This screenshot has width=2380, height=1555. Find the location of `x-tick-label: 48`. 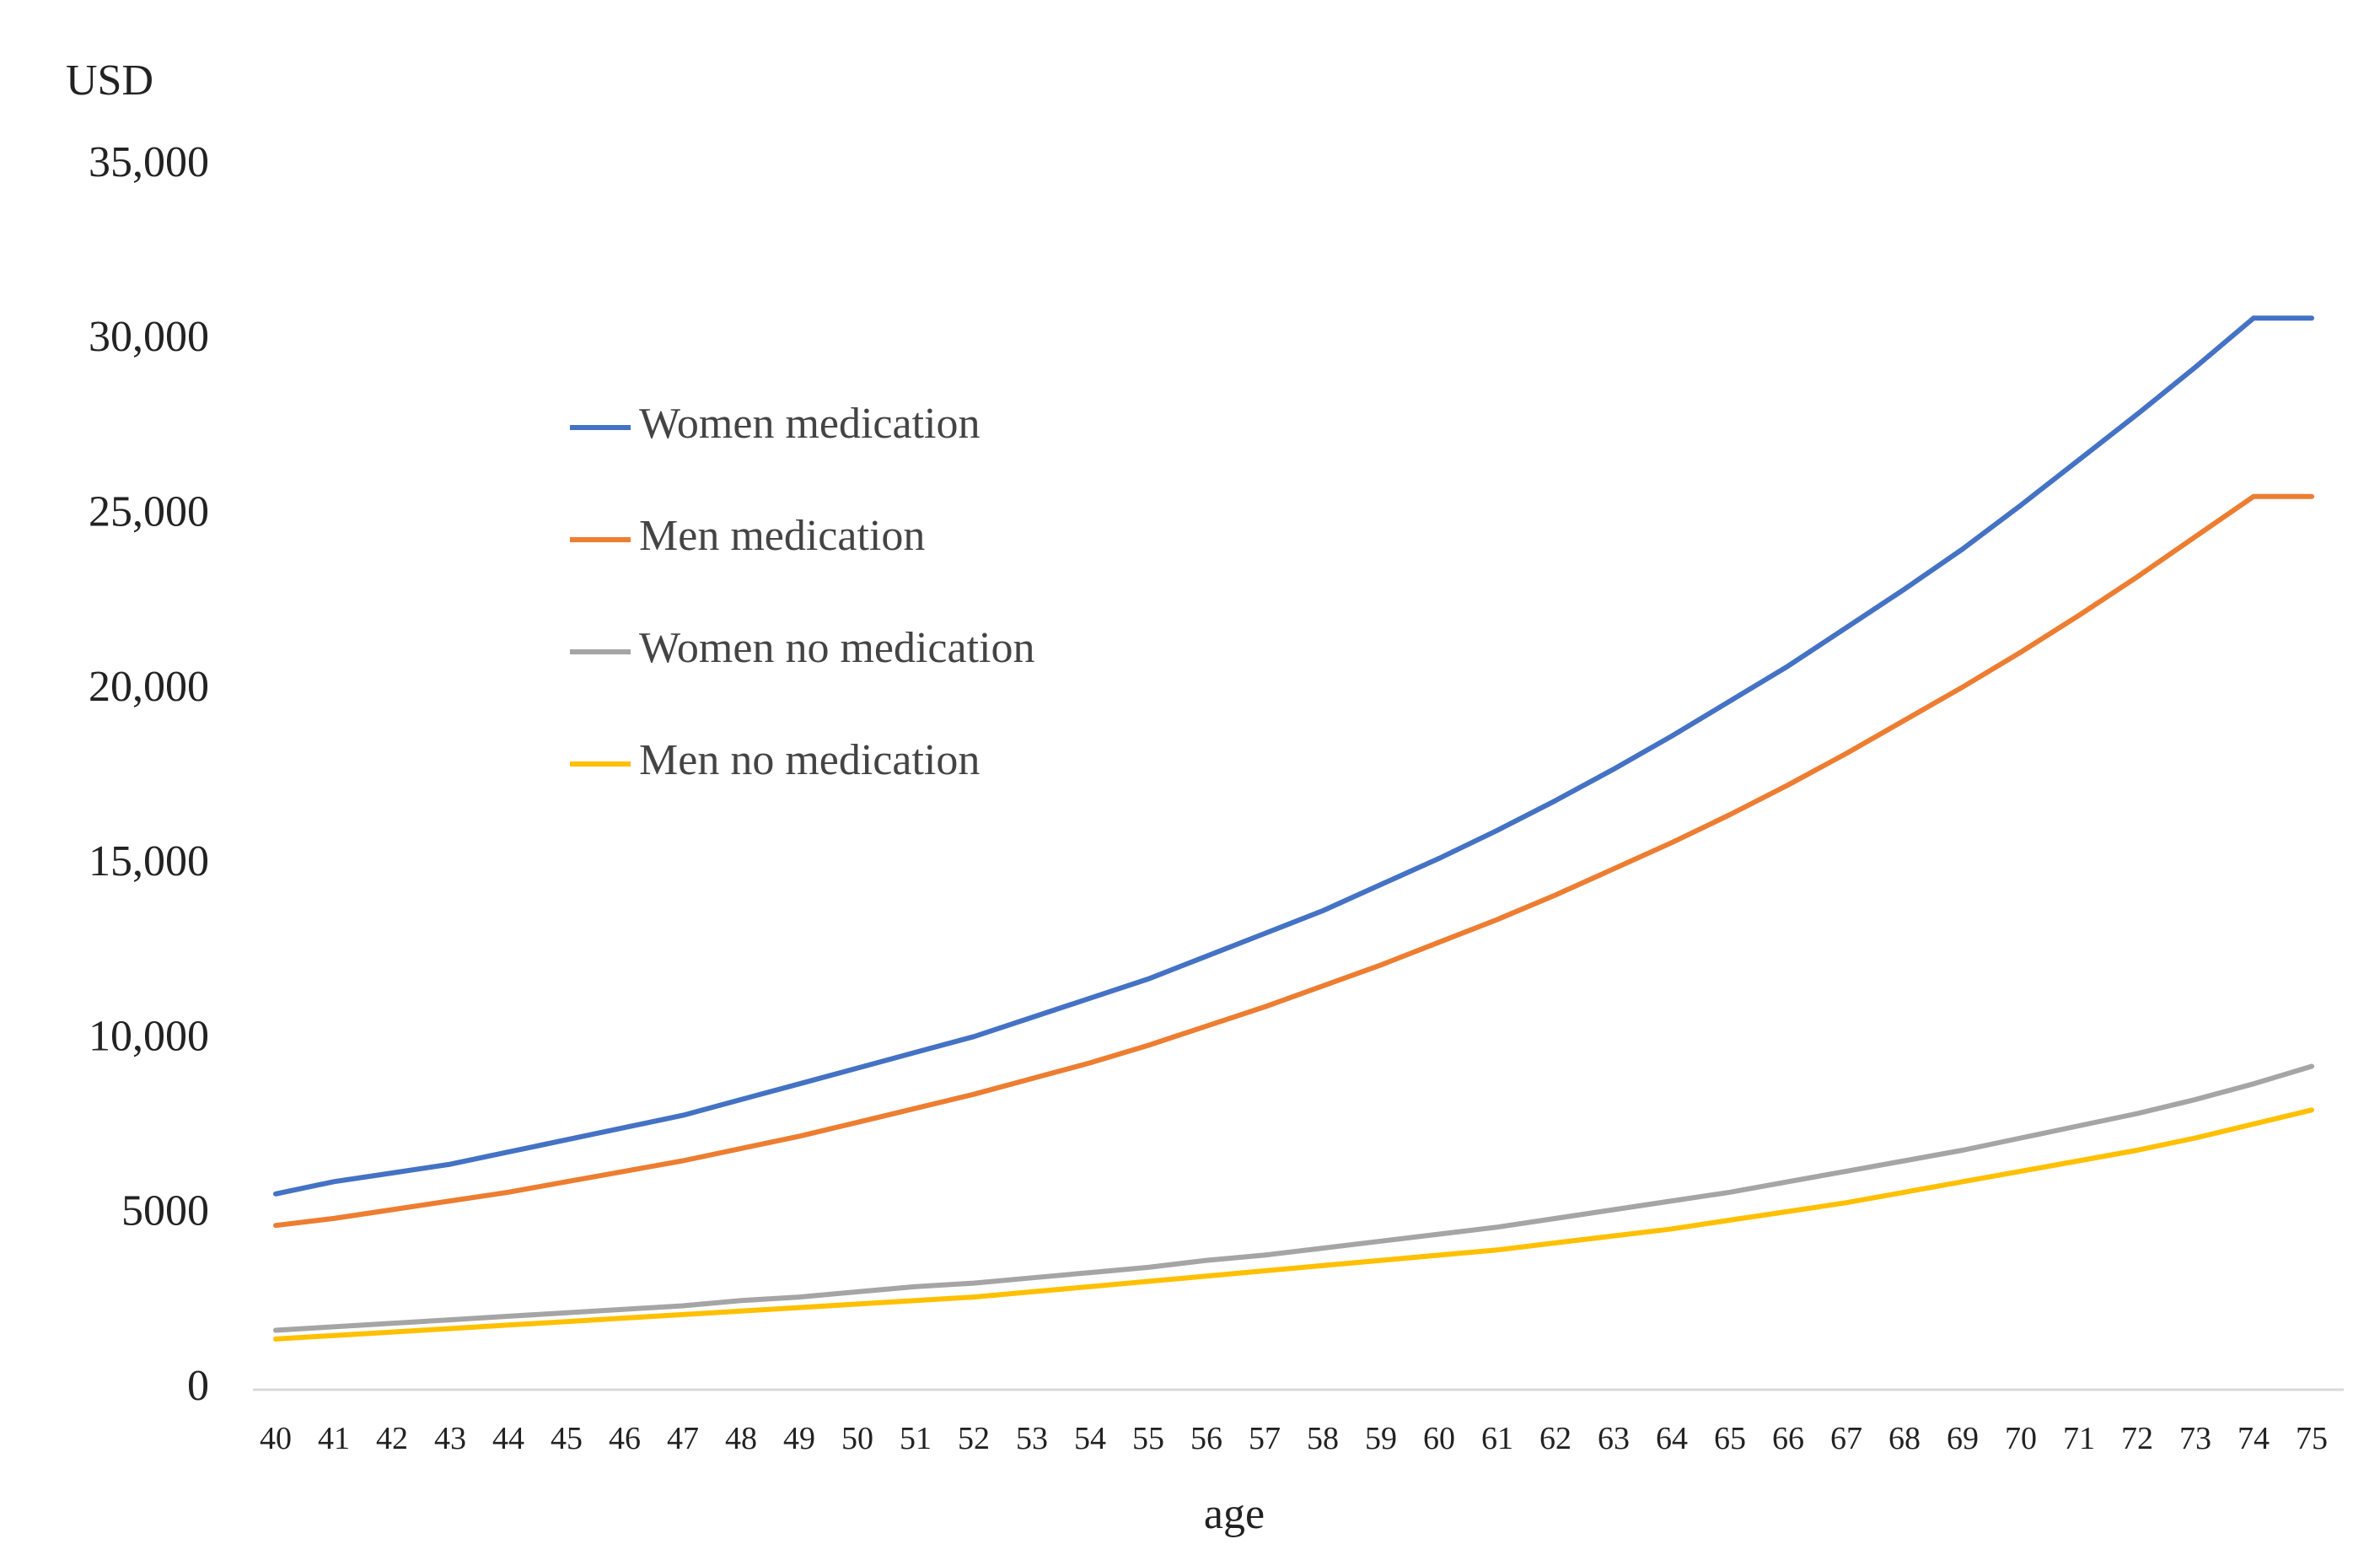

x-tick-label: 48 is located at coordinates (741, 1438).